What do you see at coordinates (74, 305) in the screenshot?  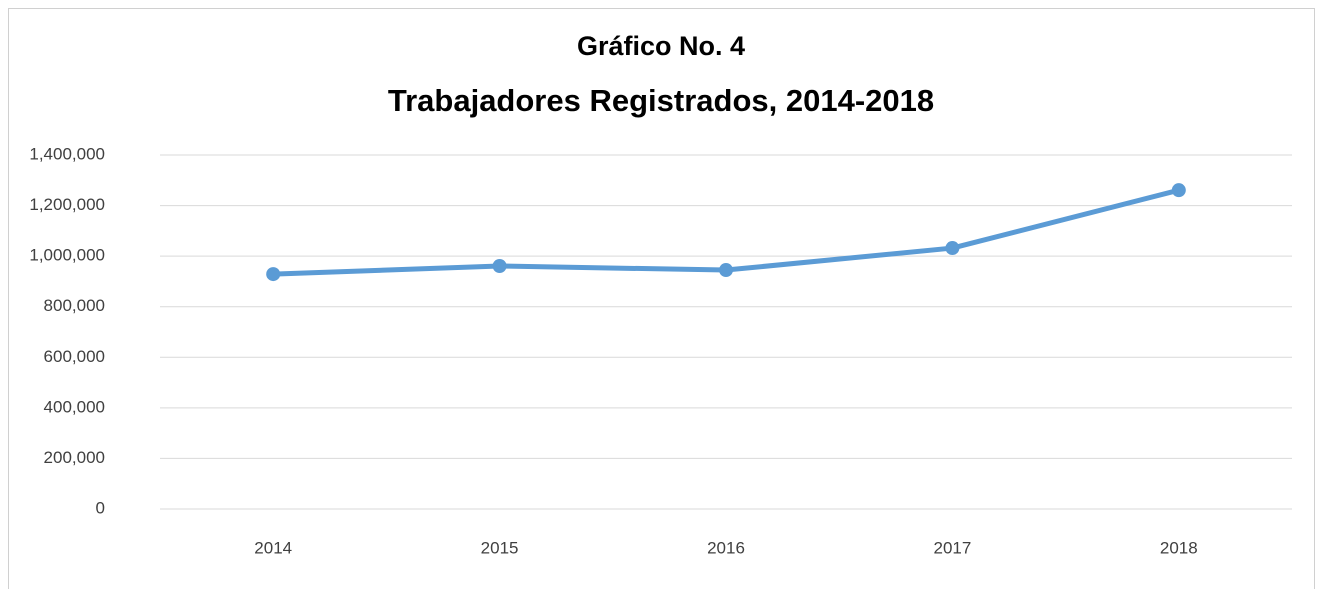 I see `y-tick-label: 800,000` at bounding box center [74, 305].